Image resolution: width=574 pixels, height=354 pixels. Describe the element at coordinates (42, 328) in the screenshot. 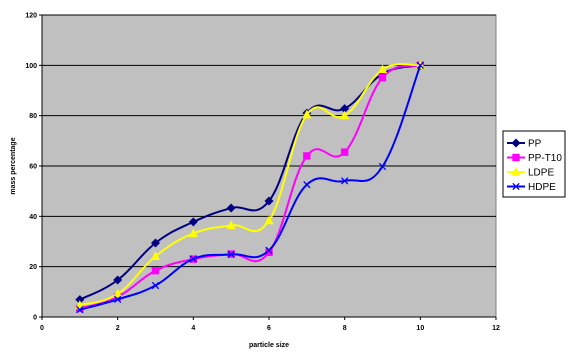

I see `x-tick-label: 0` at that location.